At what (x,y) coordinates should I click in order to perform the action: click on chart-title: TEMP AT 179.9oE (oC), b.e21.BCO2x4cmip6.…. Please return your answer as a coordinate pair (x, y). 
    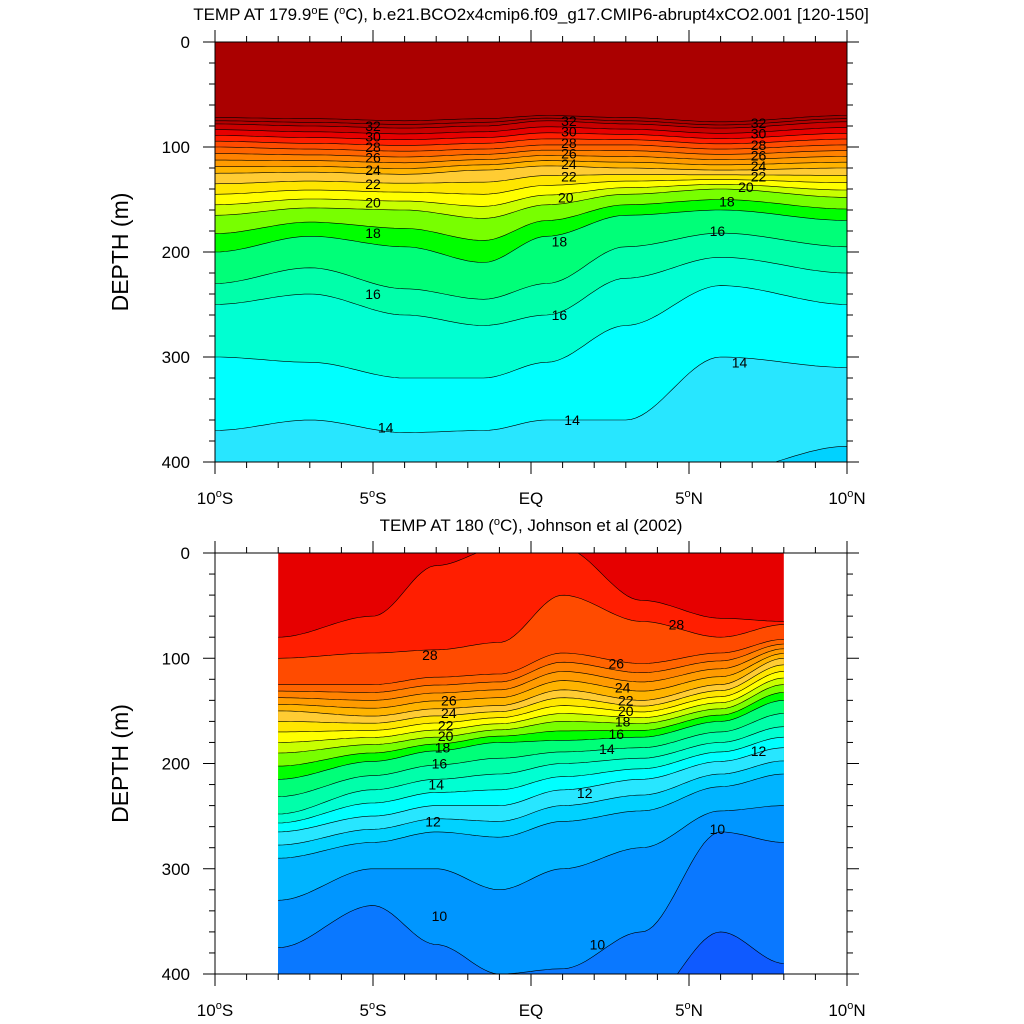
    Looking at the image, I should click on (531, 14).